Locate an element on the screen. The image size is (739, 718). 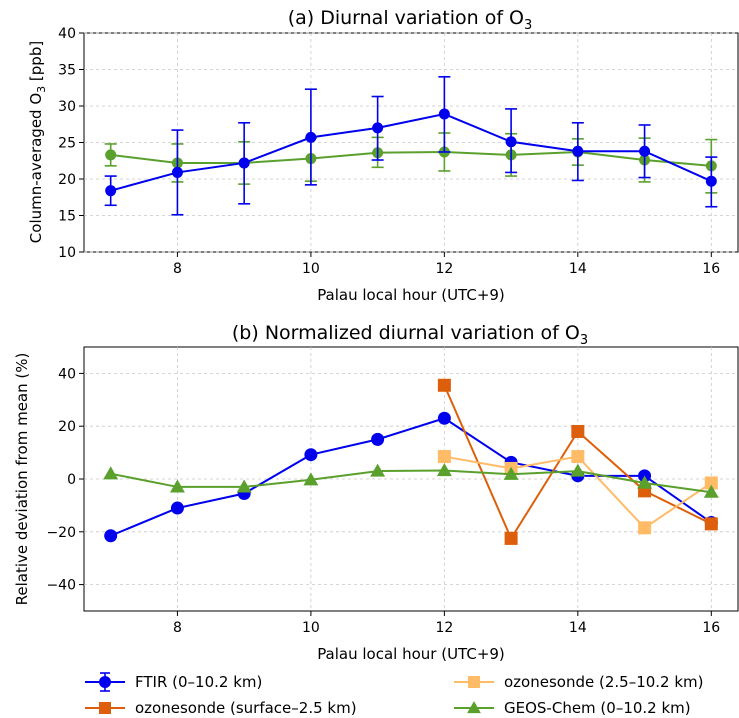
y-tick-label: 35 is located at coordinates (67, 71).